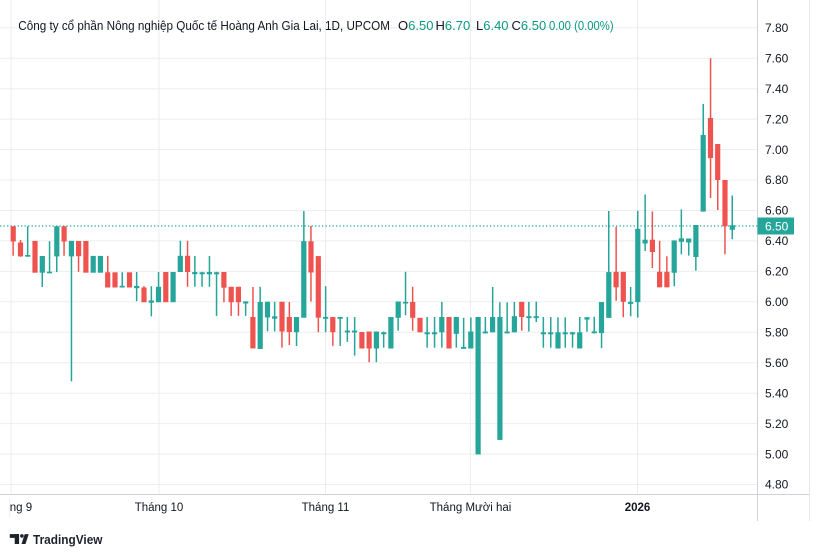 The width and height of the screenshot is (819, 557). I want to click on svg-text: 5.60, so click(777, 363).